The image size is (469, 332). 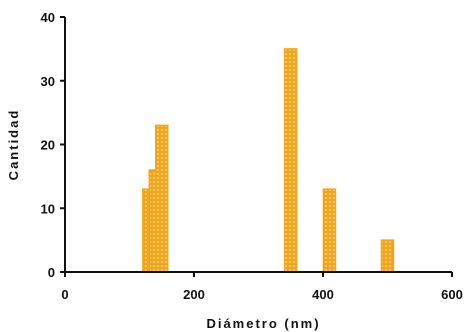 What do you see at coordinates (323, 294) in the screenshot?
I see `x-tick-label: 400` at bounding box center [323, 294].